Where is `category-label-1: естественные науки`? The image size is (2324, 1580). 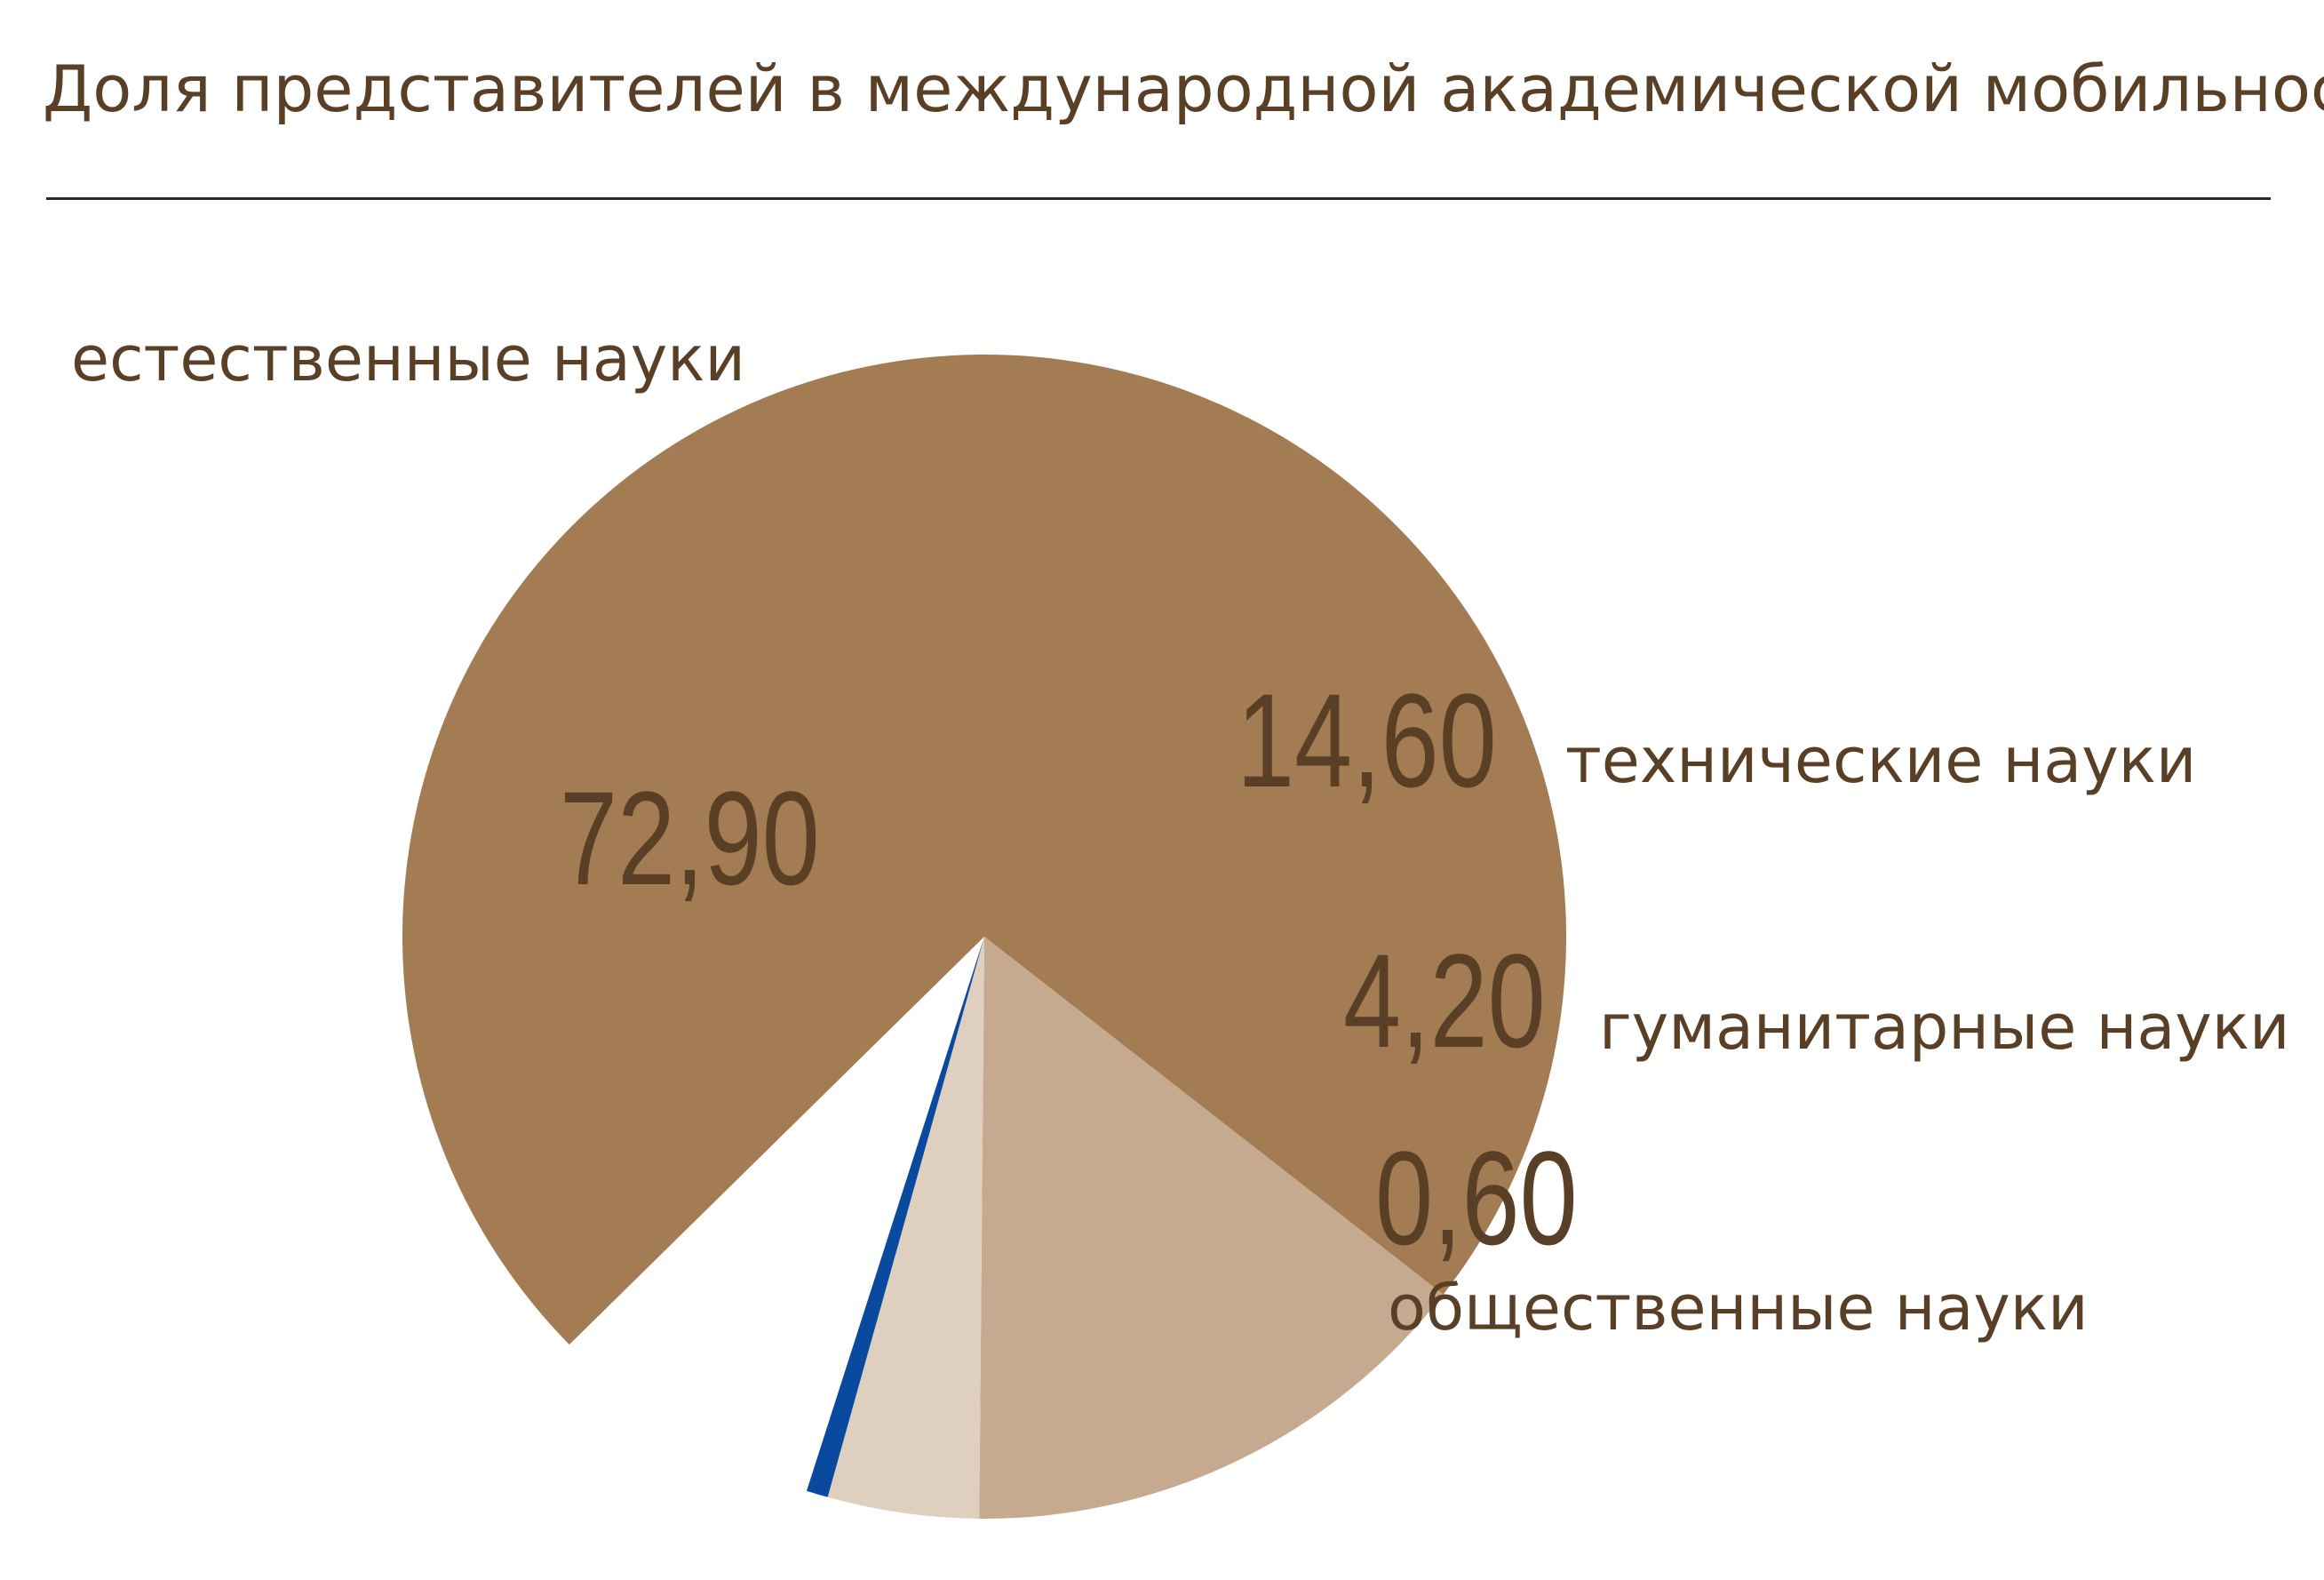 category-label-1: естественные науки is located at coordinates (408, 359).